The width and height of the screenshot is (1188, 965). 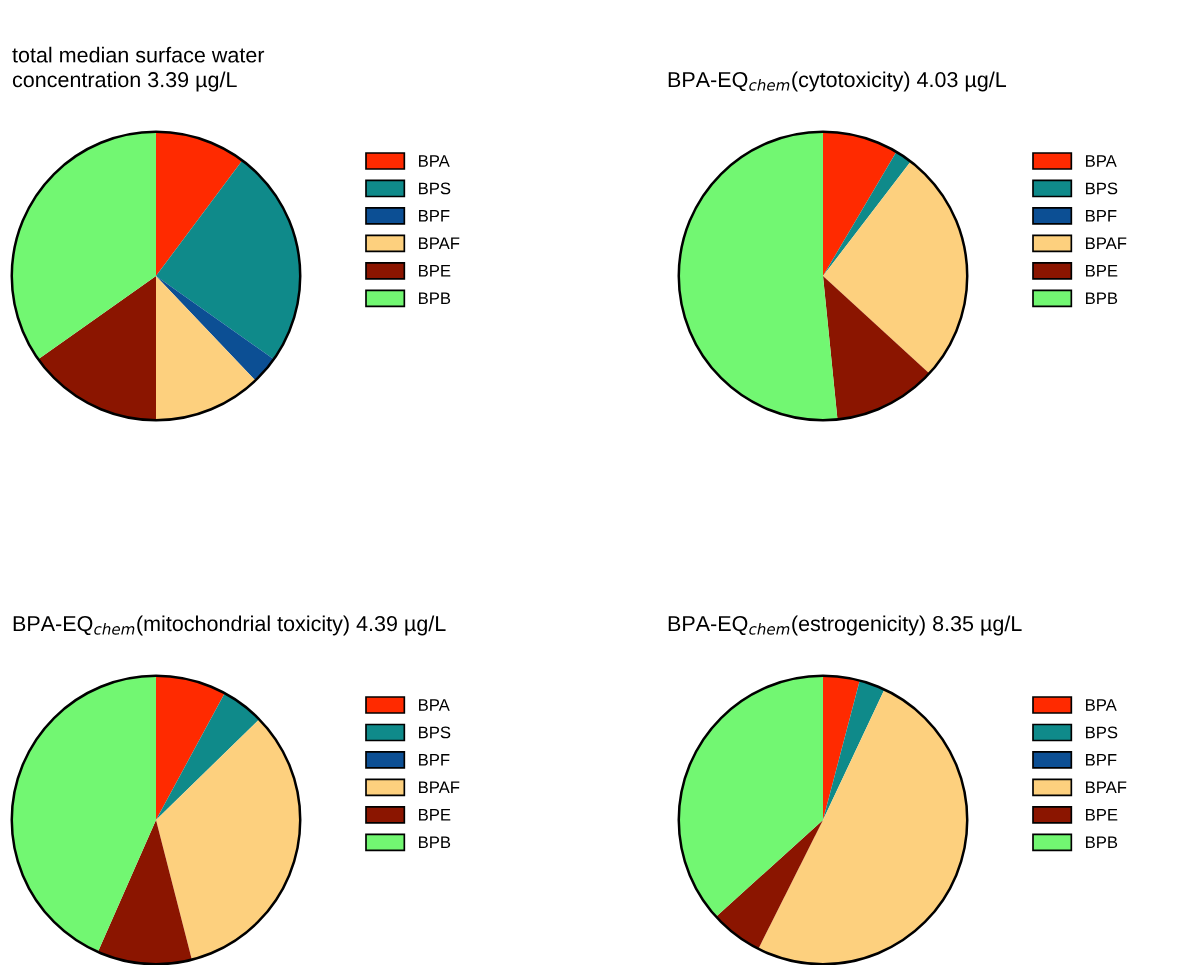 What do you see at coordinates (837, 81) in the screenshot?
I see `chart-title: BPA-EQ$_{chem}$(cytotoxicity) 4.03 µg/L` at bounding box center [837, 81].